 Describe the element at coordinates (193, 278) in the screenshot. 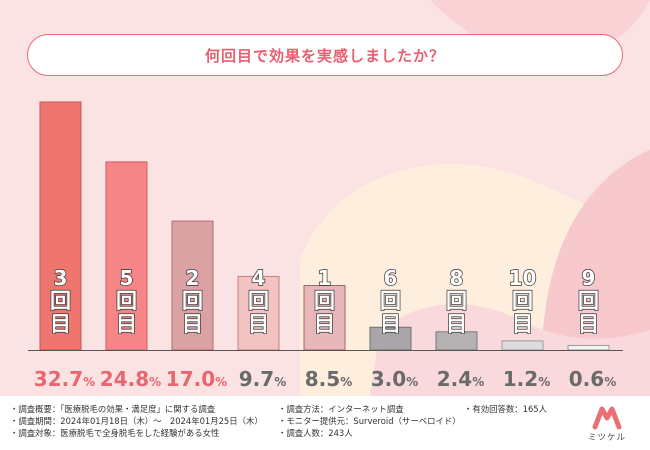

I see `category-label-number: 2` at that location.